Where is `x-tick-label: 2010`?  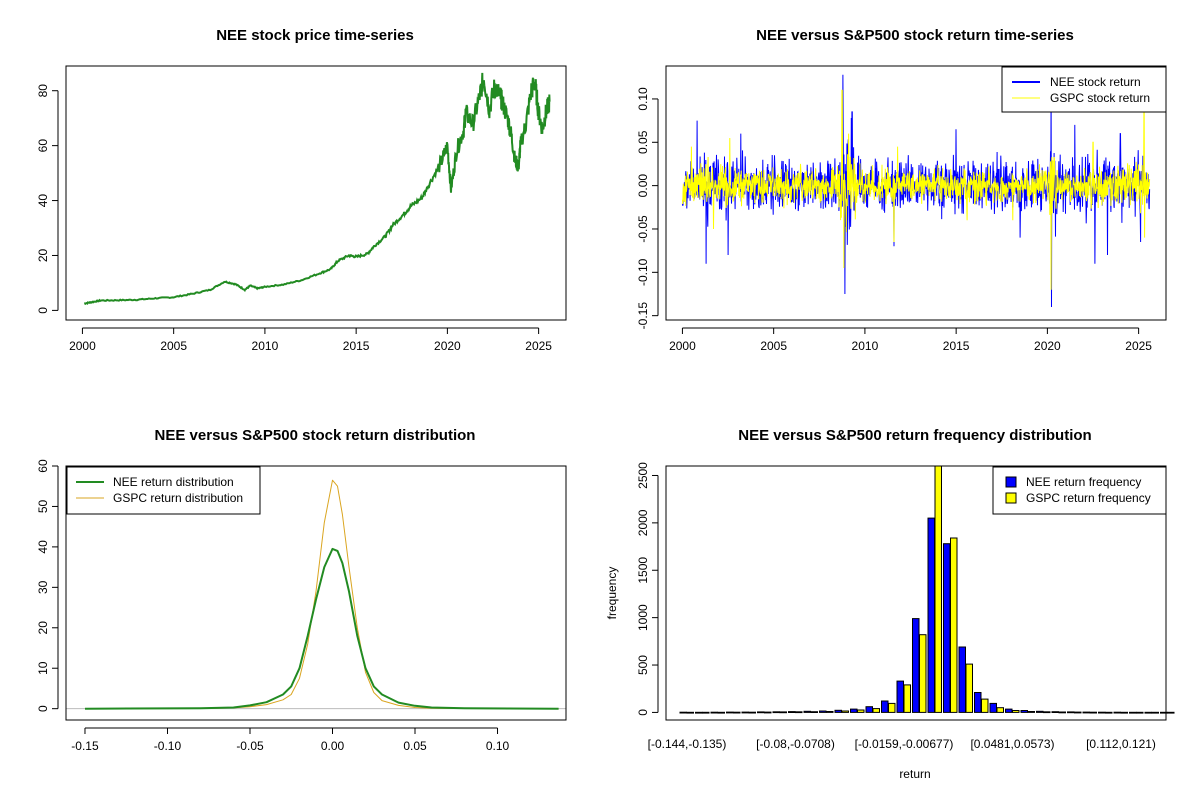
x-tick-label: 2010 is located at coordinates (265, 346).